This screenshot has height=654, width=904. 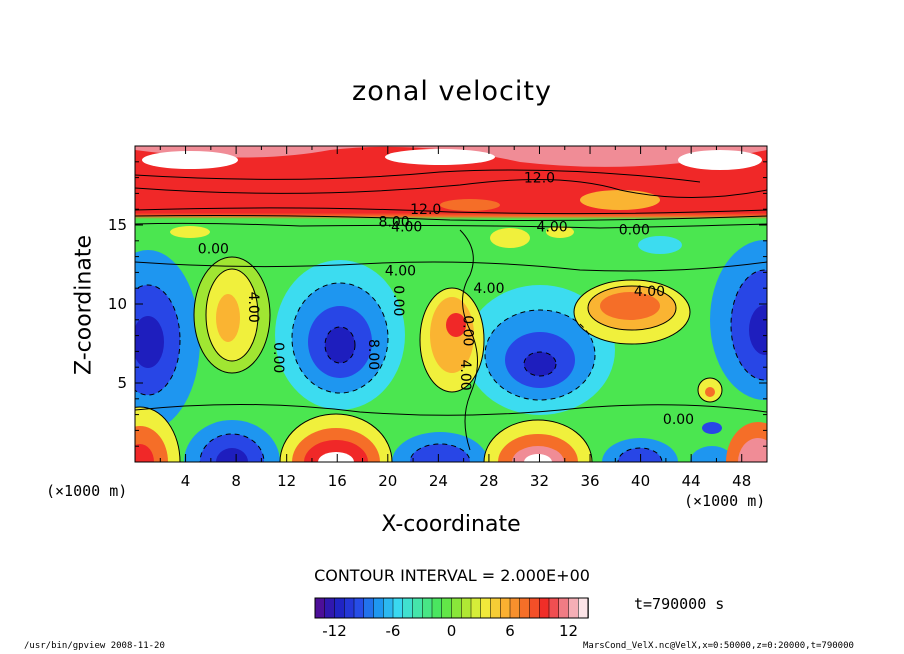 What do you see at coordinates (741, 481) in the screenshot?
I see `x-tick-label: 48` at bounding box center [741, 481].